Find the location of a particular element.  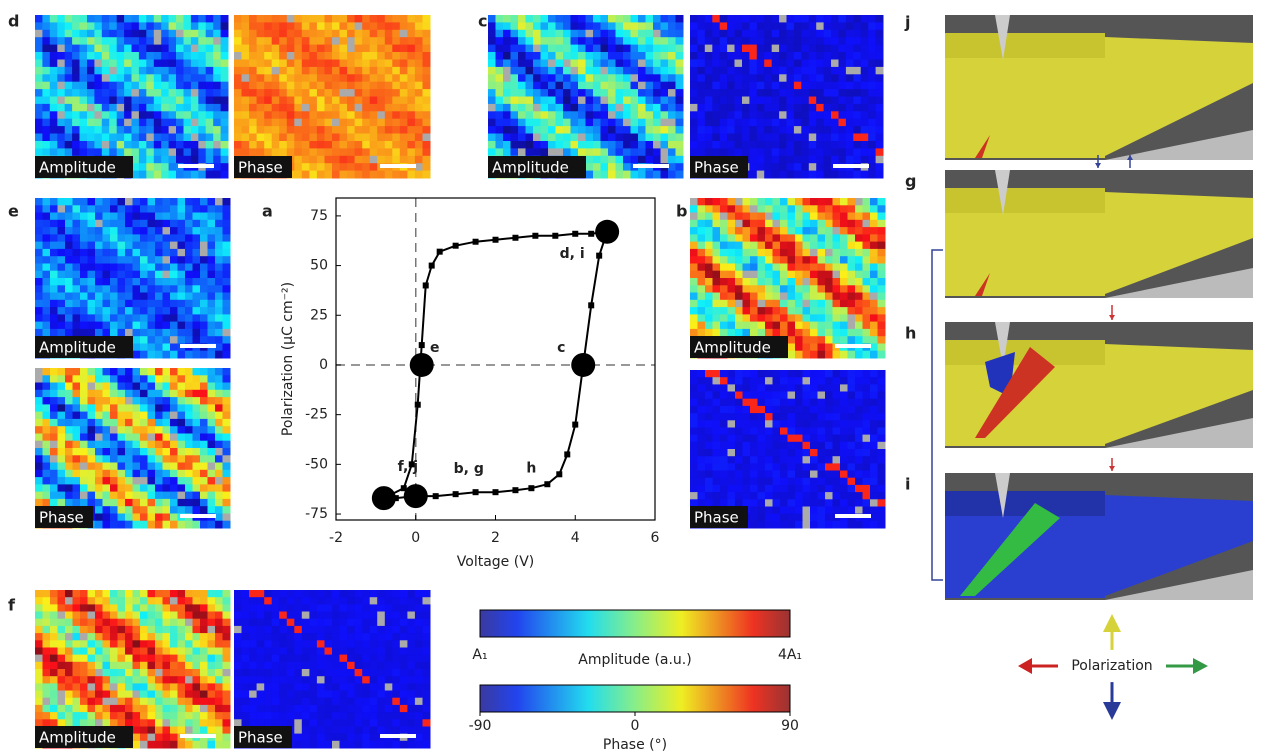

map-label-box is located at coordinates (719, 167).